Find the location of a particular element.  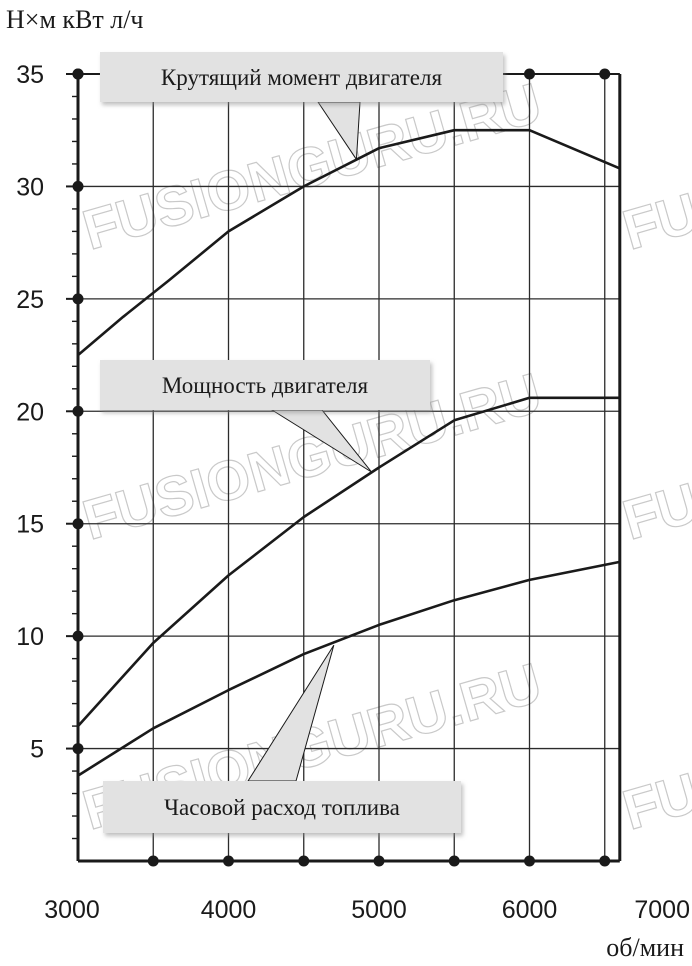

x-tick-label: 7000 is located at coordinates (662, 910).